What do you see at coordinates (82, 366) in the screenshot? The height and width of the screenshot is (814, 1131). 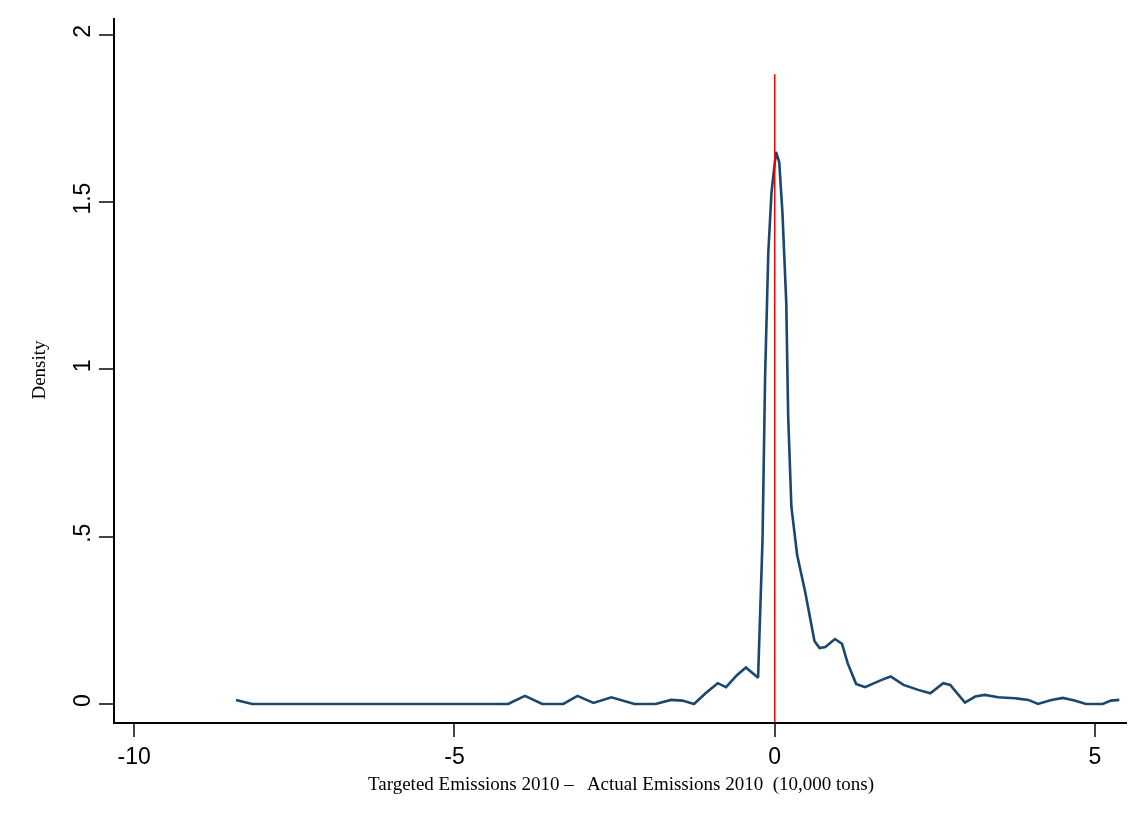 I see `y-tick-label: 1` at bounding box center [82, 366].